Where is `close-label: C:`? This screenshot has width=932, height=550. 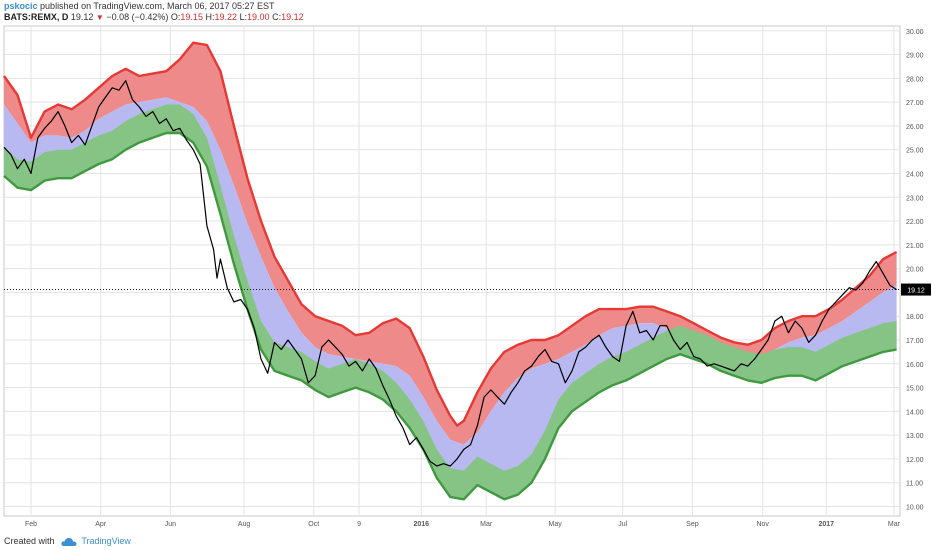 close-label: C: is located at coordinates (277, 17).